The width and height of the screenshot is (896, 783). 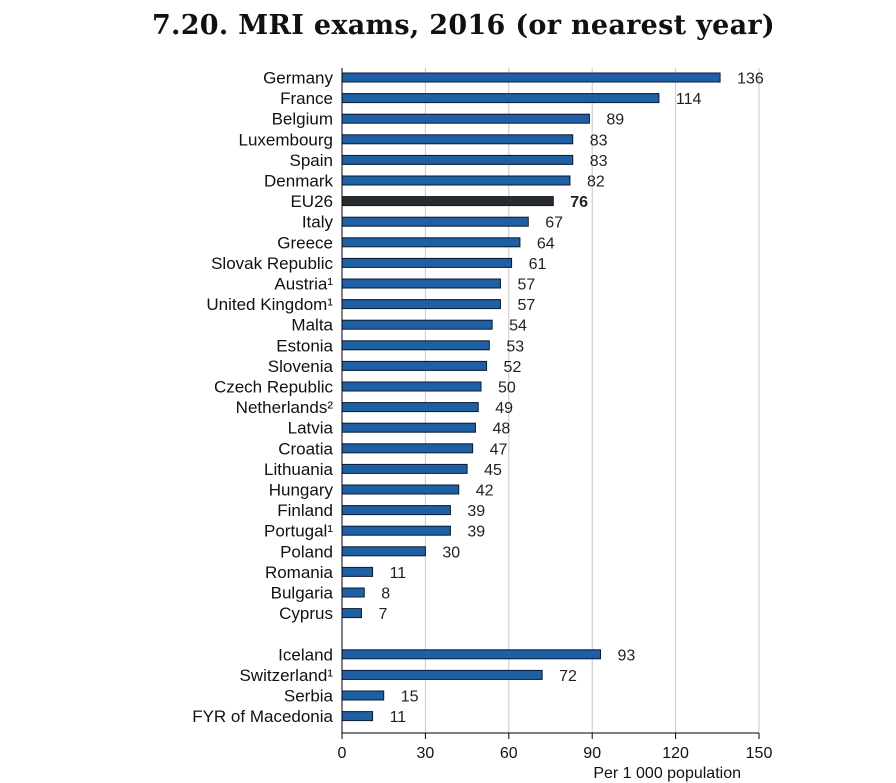 I want to click on category-label: Latvia, so click(x=311, y=428).